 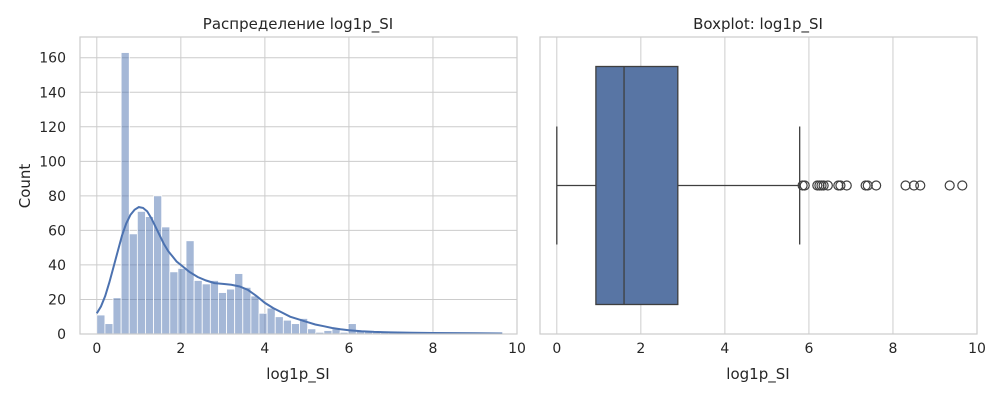 What do you see at coordinates (57, 231) in the screenshot?
I see `y-tick-label: 60` at bounding box center [57, 231].